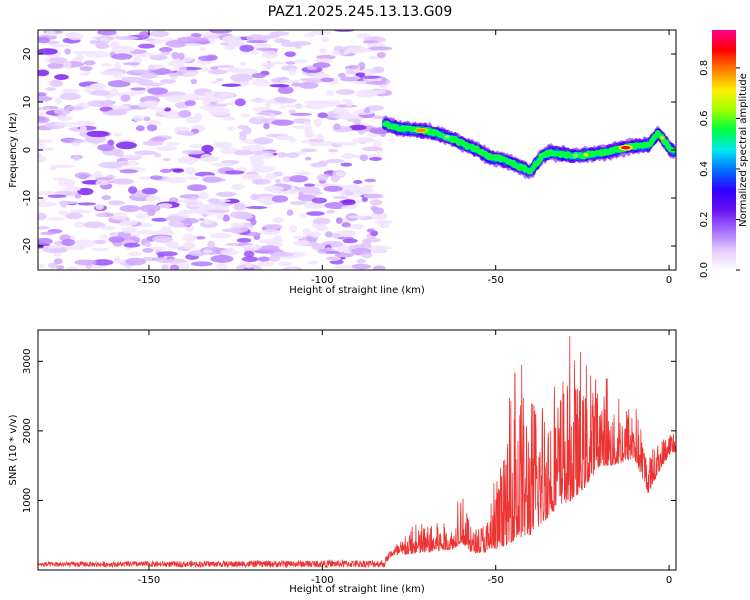 Image resolution: width=750 pixels, height=600 pixels. What do you see at coordinates (743, 150) in the screenshot?
I see `colorbar-label: Normalized spectral amplitude` at bounding box center [743, 150].